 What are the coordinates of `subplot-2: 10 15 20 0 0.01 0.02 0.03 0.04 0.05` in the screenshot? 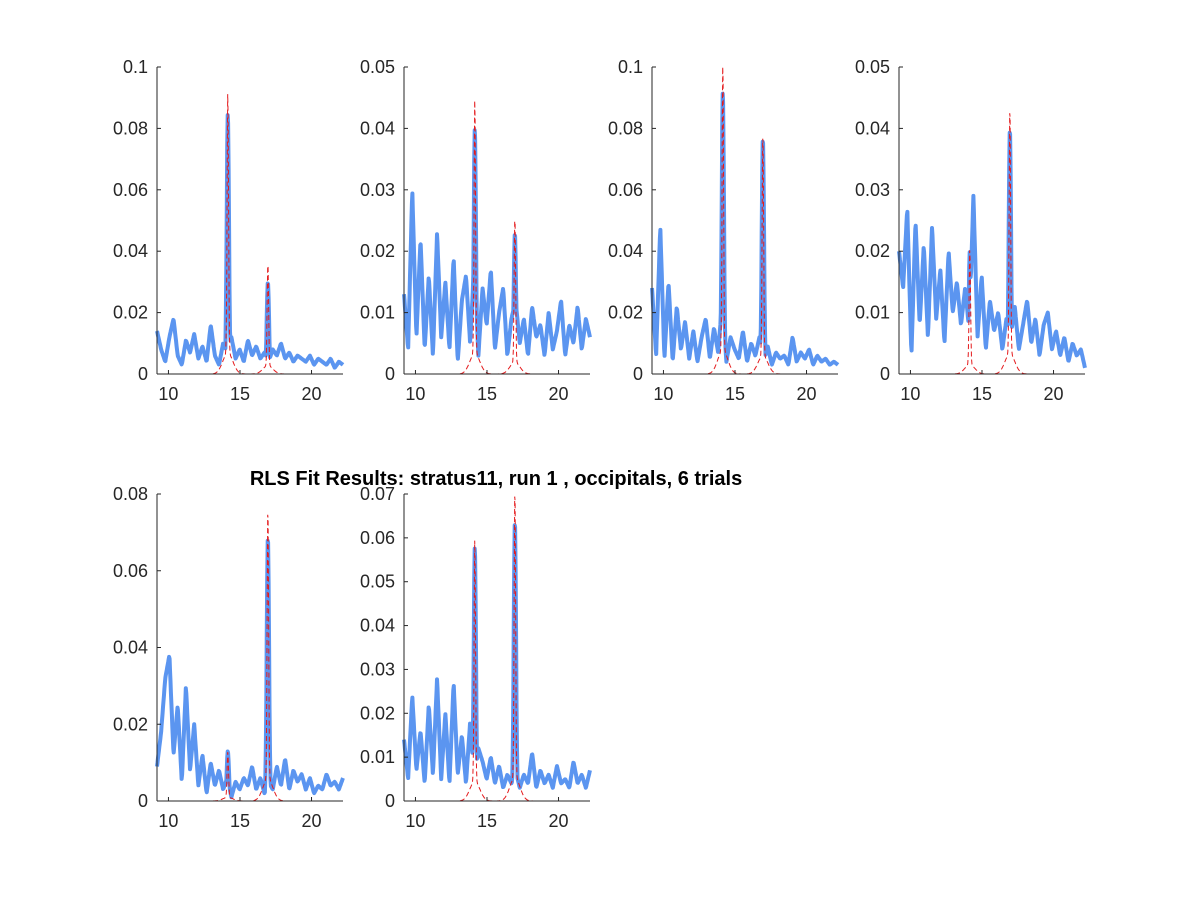 It's located at (476, 230).